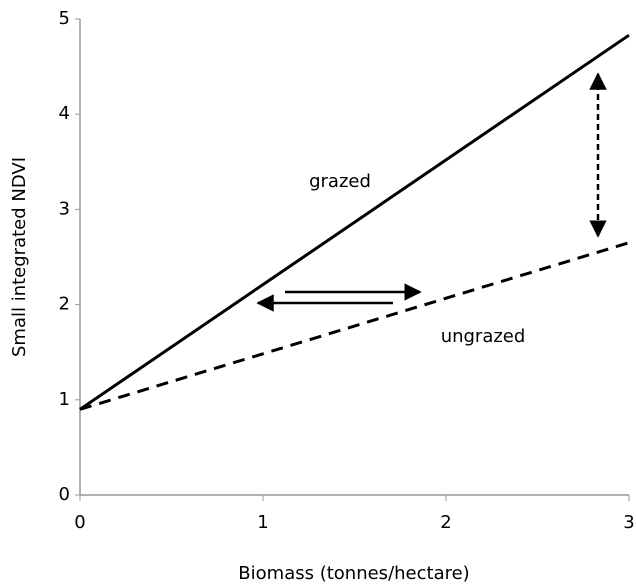 The image size is (636, 585). I want to click on x-tick-label: 0, so click(79, 522).